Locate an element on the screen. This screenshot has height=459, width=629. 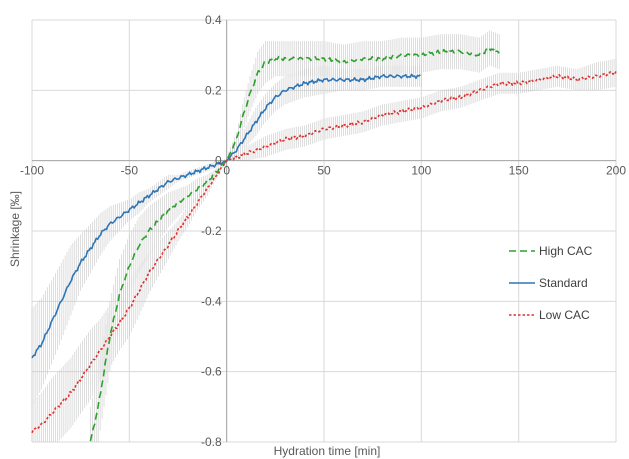
legend: High CAC Standard Low CAC is located at coordinates (551, 283).